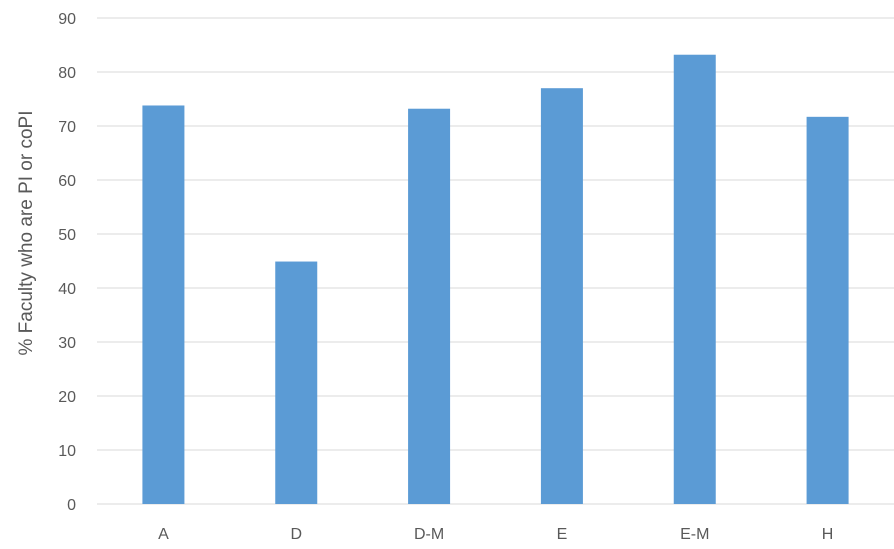  What do you see at coordinates (163, 304) in the screenshot?
I see `bar-a` at bounding box center [163, 304].